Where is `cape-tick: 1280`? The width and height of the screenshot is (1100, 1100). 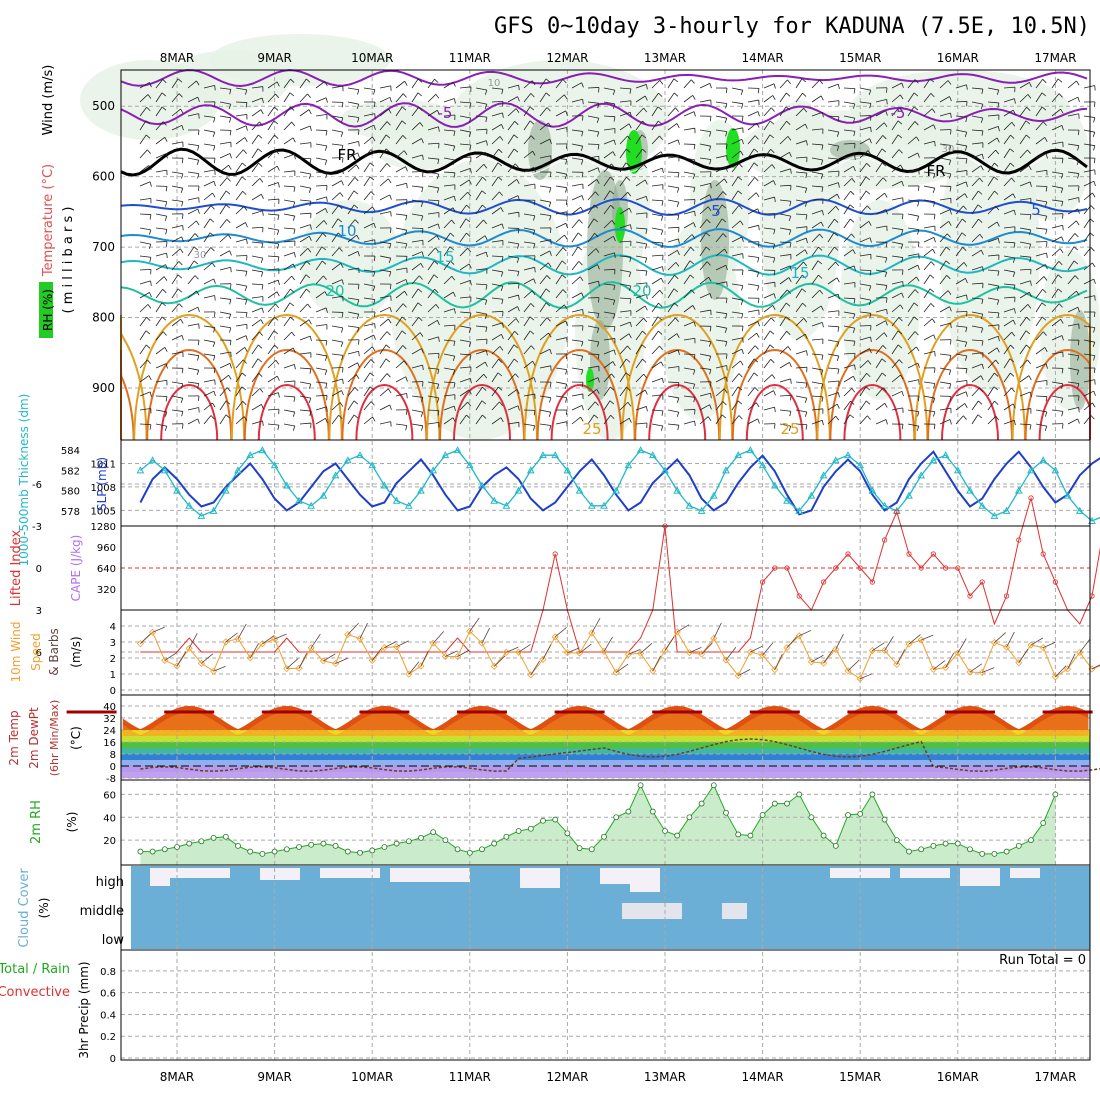
cape-tick: 1280 is located at coordinates (103, 527).